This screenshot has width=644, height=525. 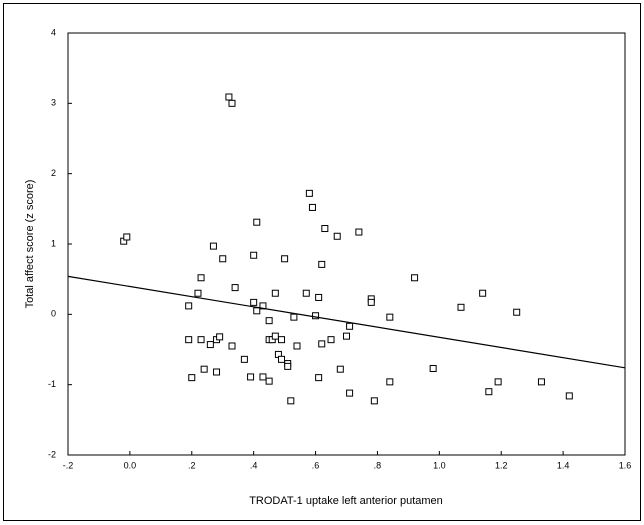 I want to click on y-tick-label: 0, so click(x=53, y=314).